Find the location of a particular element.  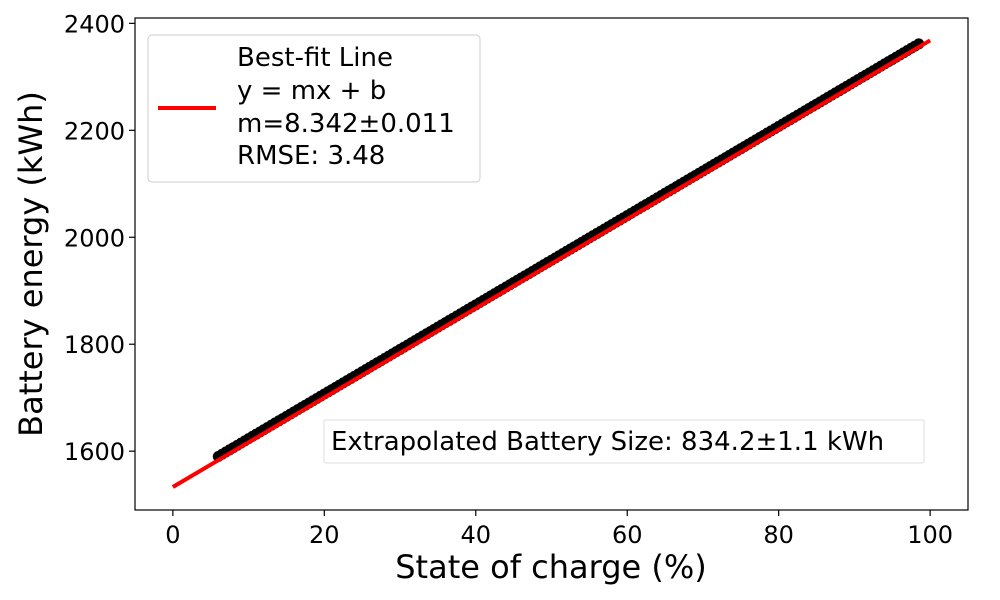

annotation-text: Extrapolated Battery Size: 834.2±1.1 kWh is located at coordinates (607, 442).